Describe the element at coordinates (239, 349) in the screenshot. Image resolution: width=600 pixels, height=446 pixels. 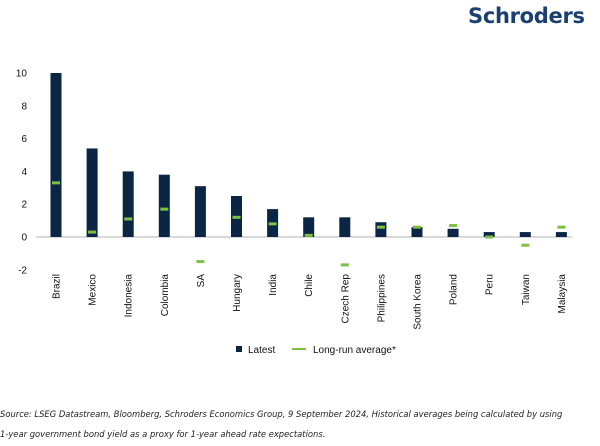
I see `legend-swatch-latest` at that location.